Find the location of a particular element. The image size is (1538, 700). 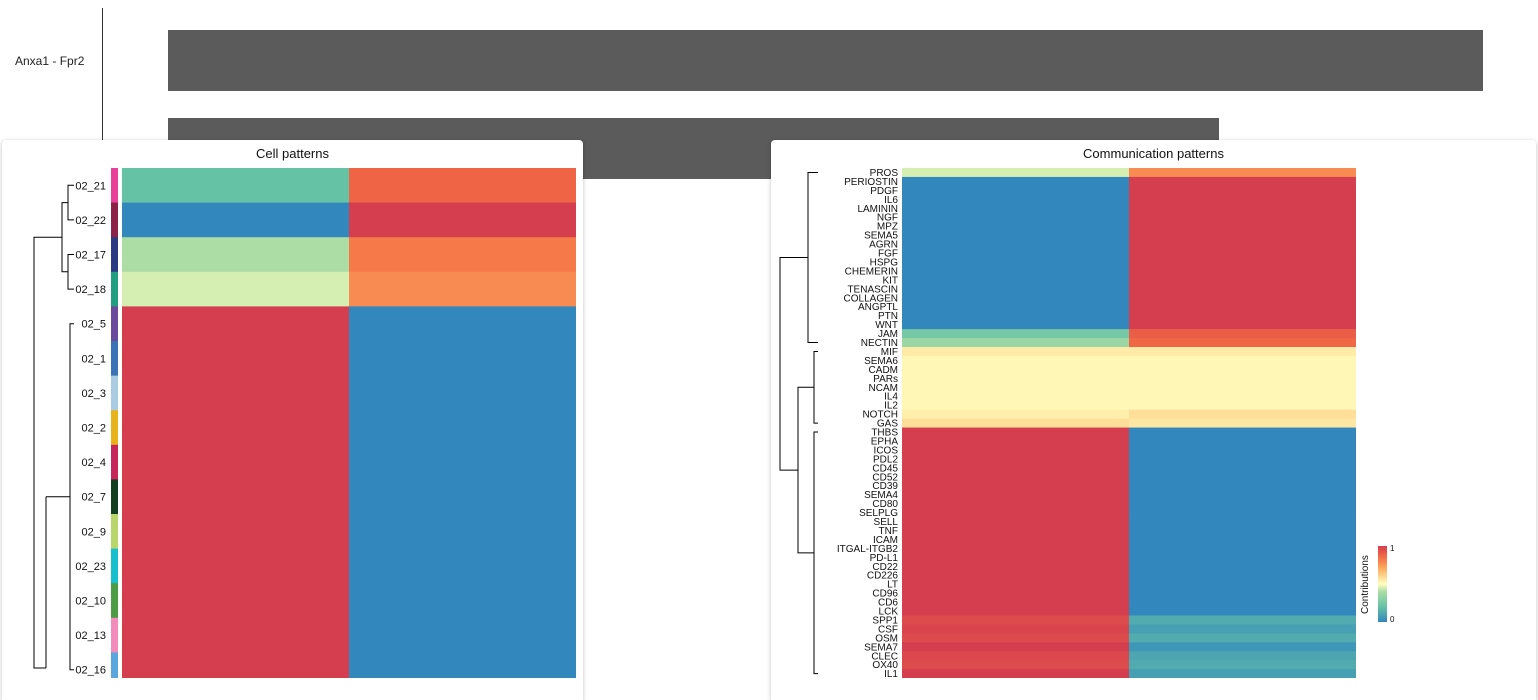

comm-cell-MIF-col1 is located at coordinates (1015, 352).